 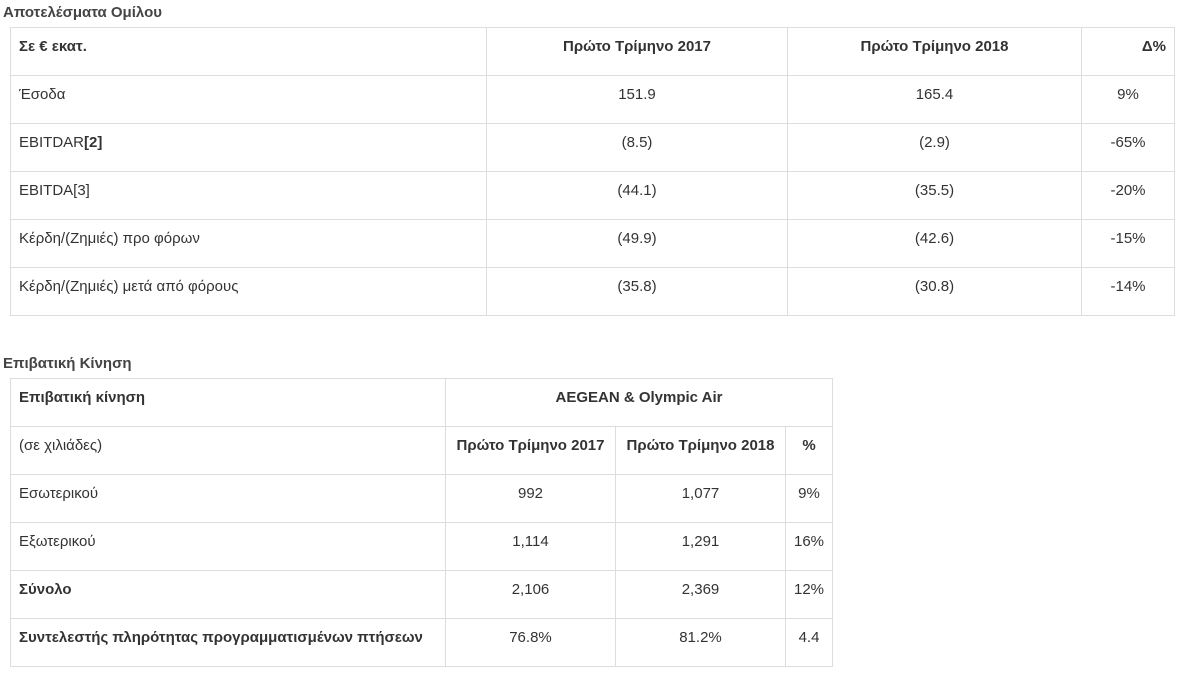 What do you see at coordinates (809, 546) in the screenshot?
I see `row-pct: 16%` at bounding box center [809, 546].